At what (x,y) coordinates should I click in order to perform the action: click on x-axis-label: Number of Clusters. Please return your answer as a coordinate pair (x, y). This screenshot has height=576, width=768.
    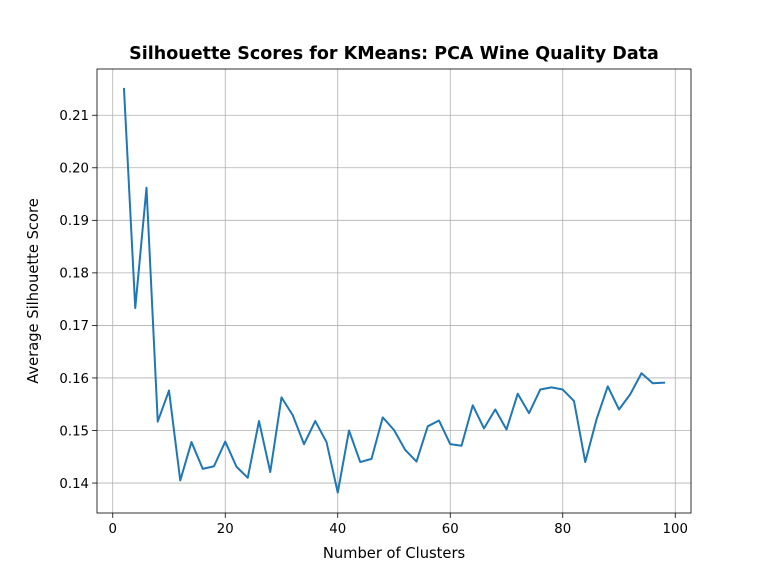
    Looking at the image, I should click on (394, 553).